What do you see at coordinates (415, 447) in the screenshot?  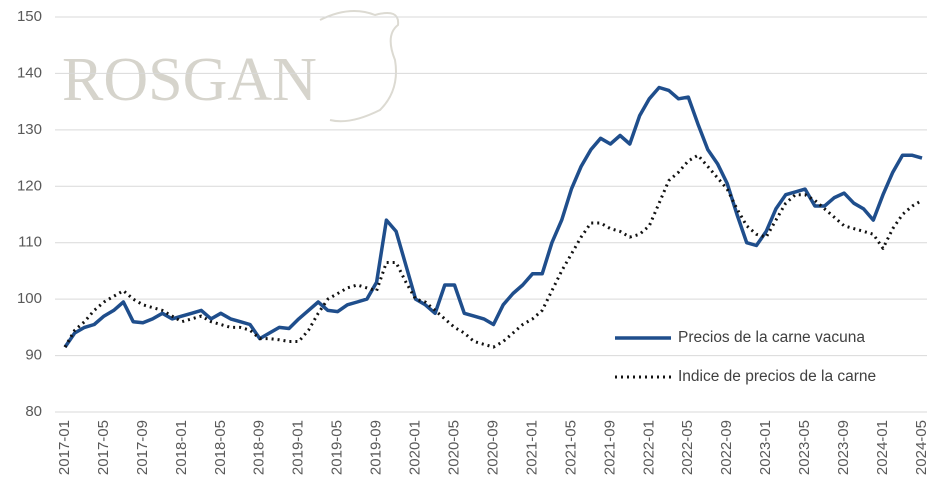 I see `x-tick-label: 2020-01` at bounding box center [415, 447].